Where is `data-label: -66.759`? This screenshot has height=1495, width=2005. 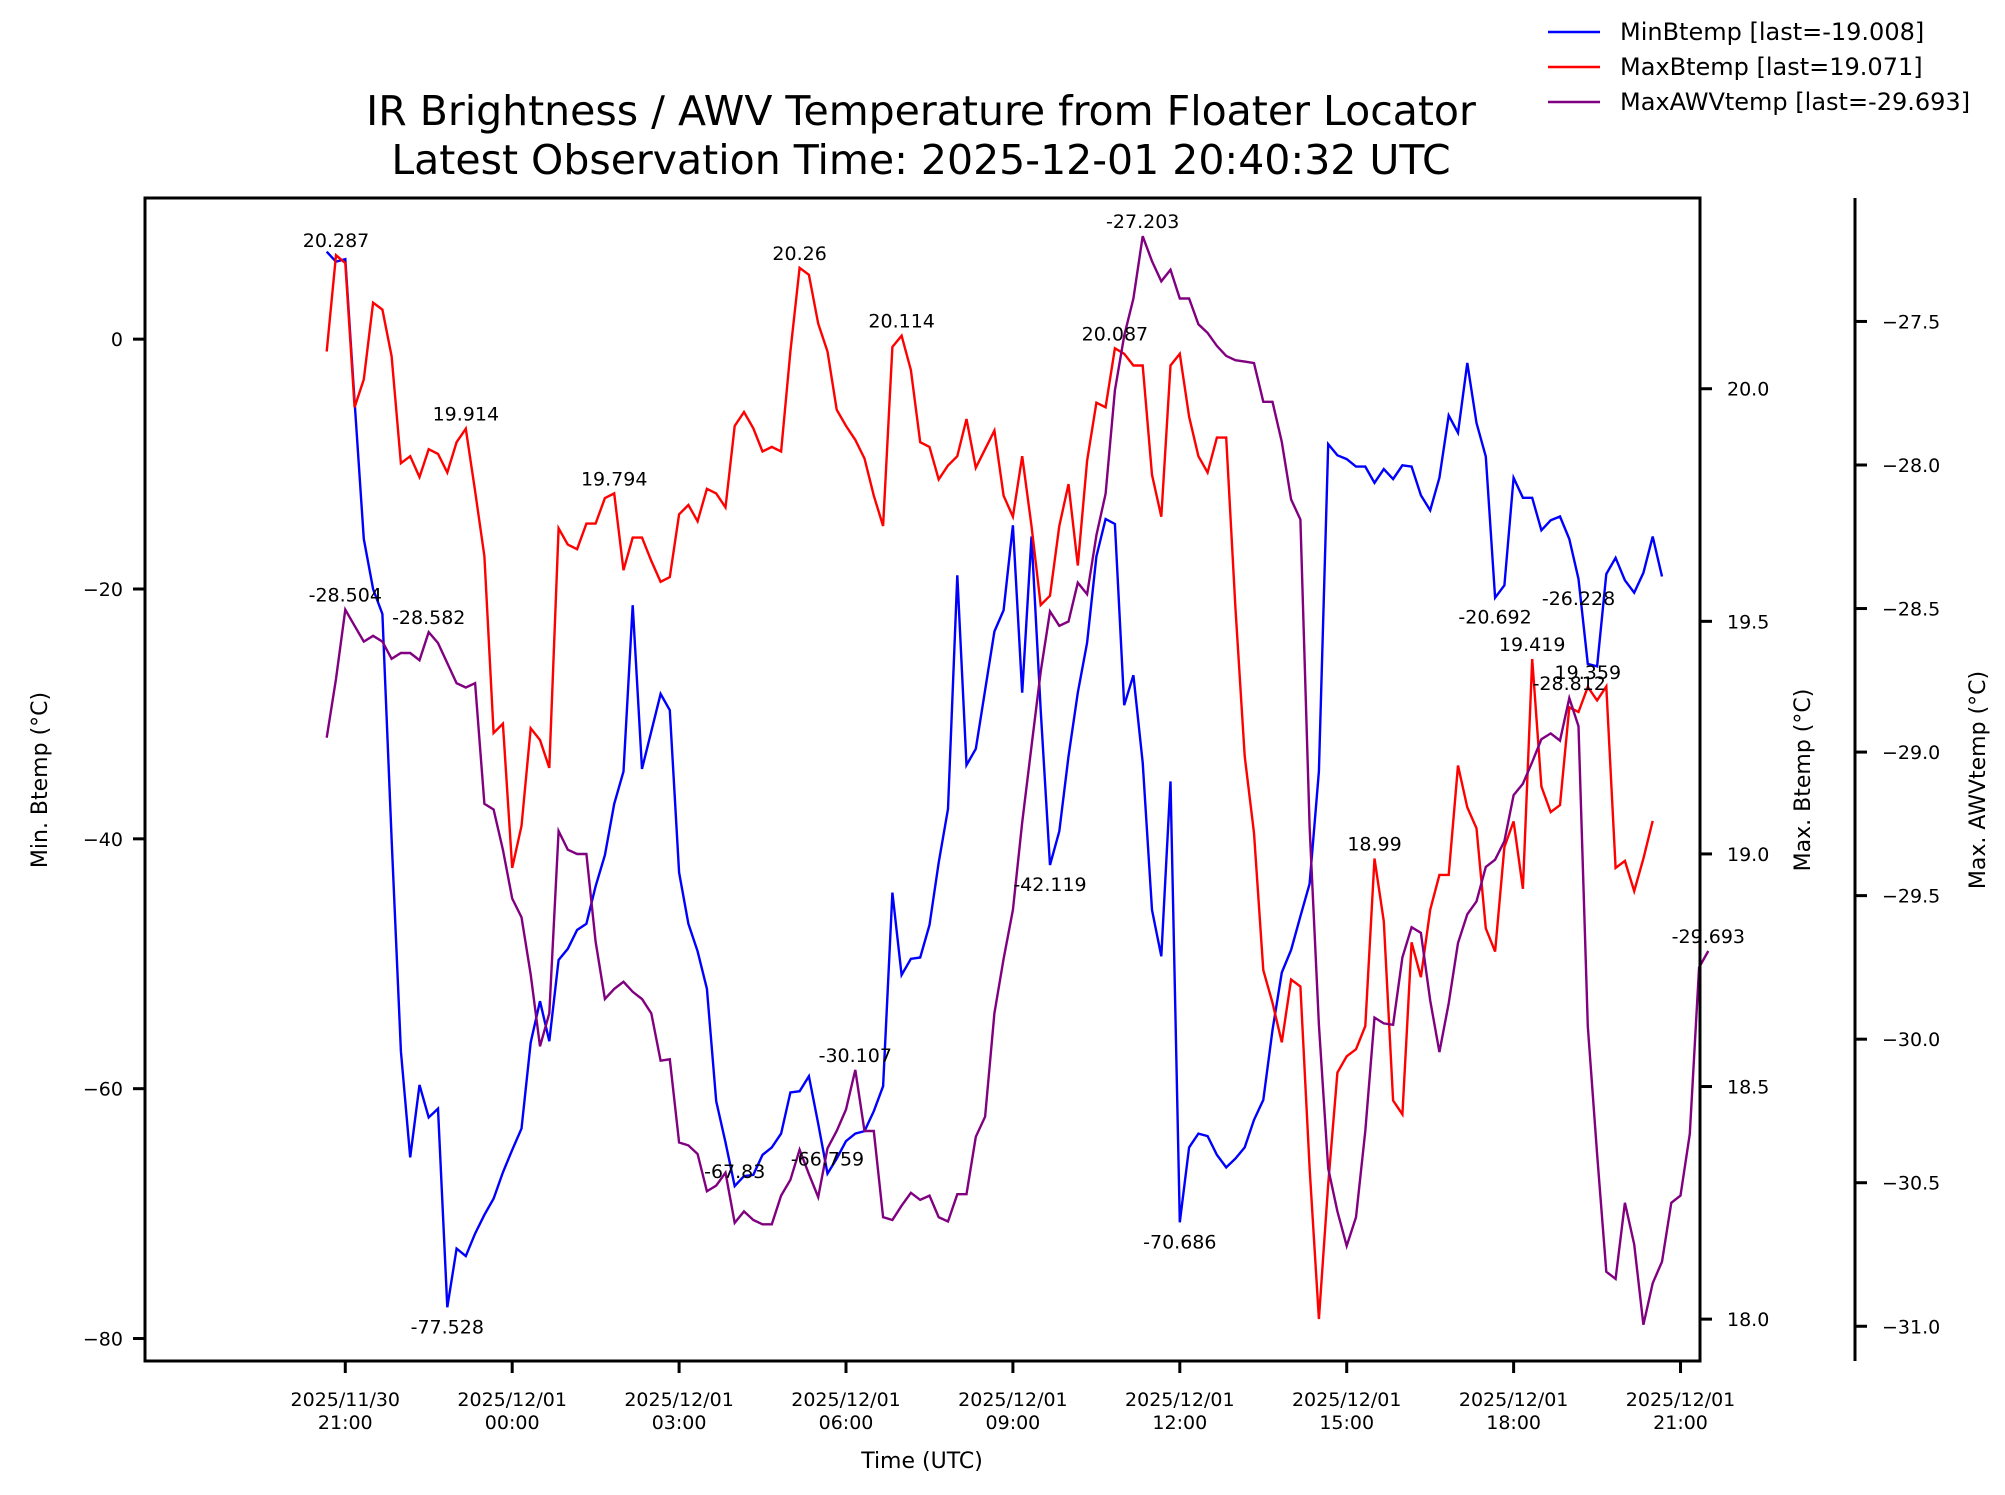
data-label: -66.759 is located at coordinates (827, 1160).